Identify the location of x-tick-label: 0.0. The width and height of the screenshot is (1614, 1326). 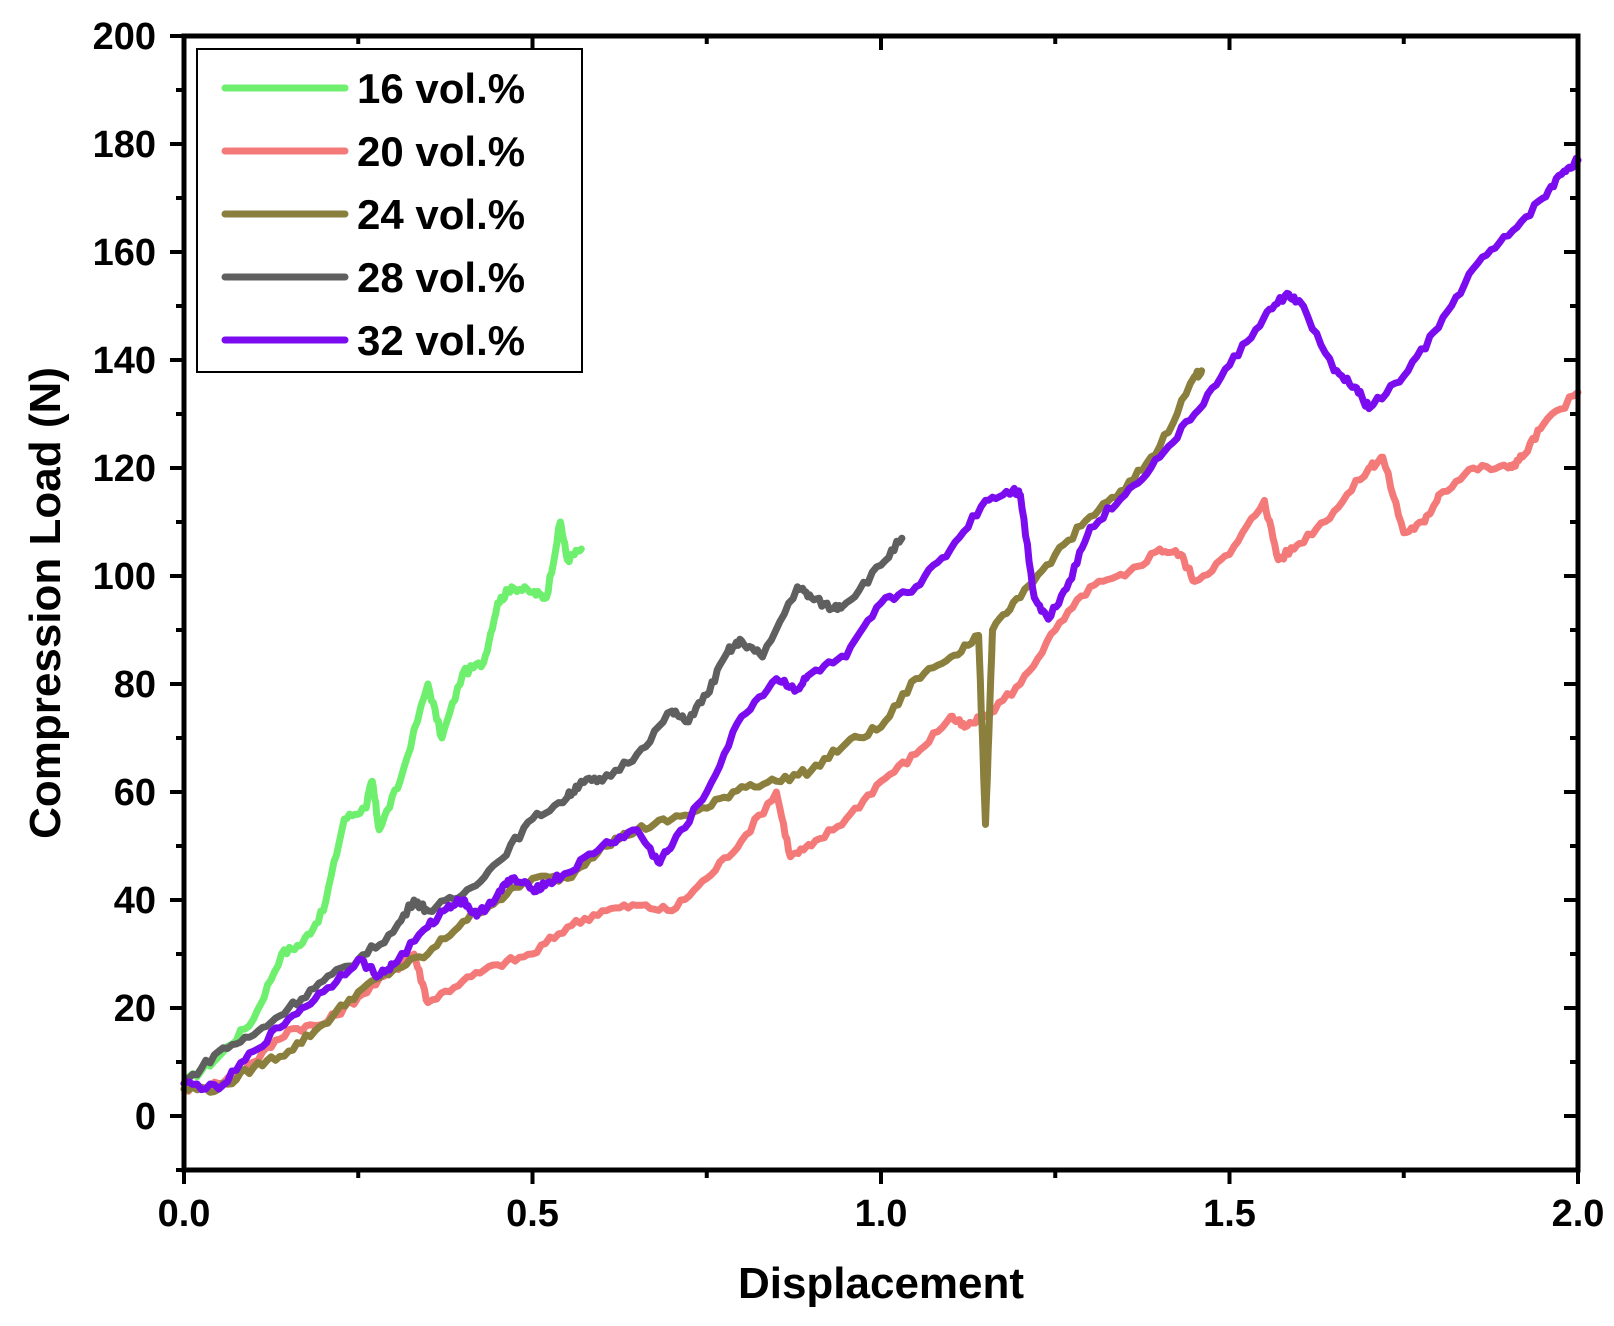
(184, 1214).